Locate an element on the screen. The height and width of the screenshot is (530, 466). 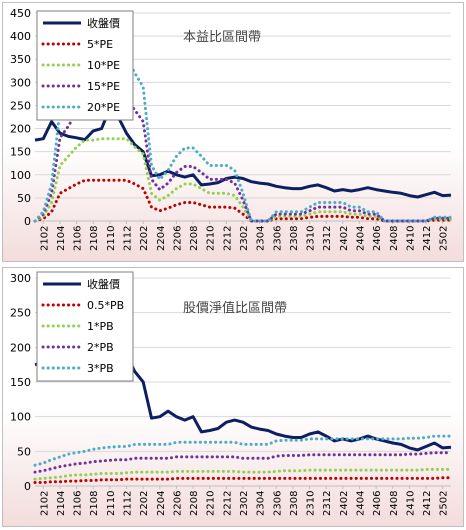
legend-label: 0.5*PB is located at coordinates (105, 305).